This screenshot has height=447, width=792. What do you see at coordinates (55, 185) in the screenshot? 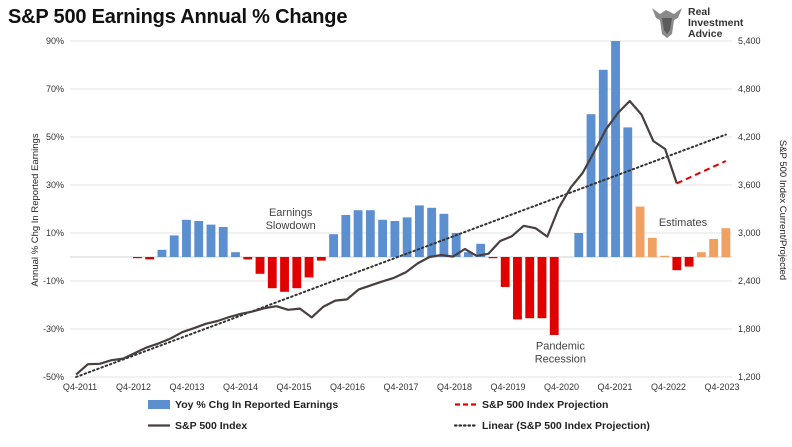
I see `left-tick-label: 30%` at bounding box center [55, 185].